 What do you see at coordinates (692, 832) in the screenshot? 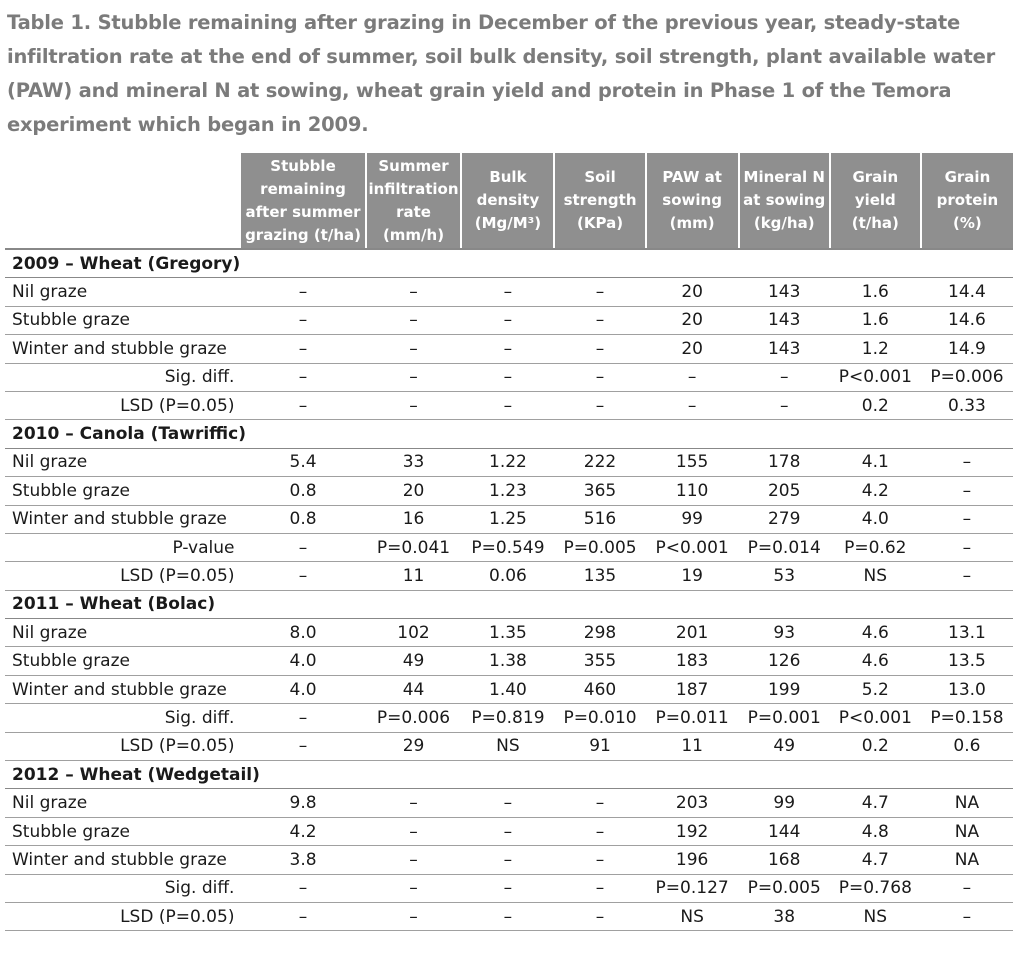
I see `table-cell: 192` at bounding box center [692, 832].